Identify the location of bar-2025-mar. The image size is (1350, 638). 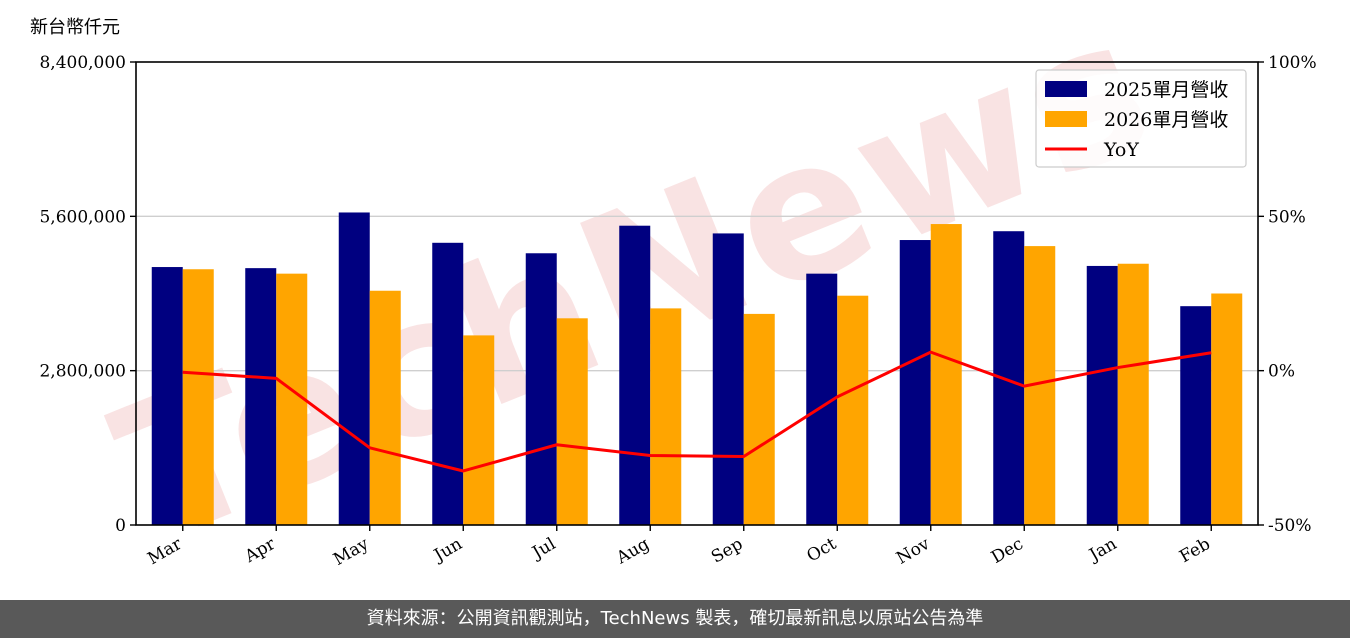
(167, 396).